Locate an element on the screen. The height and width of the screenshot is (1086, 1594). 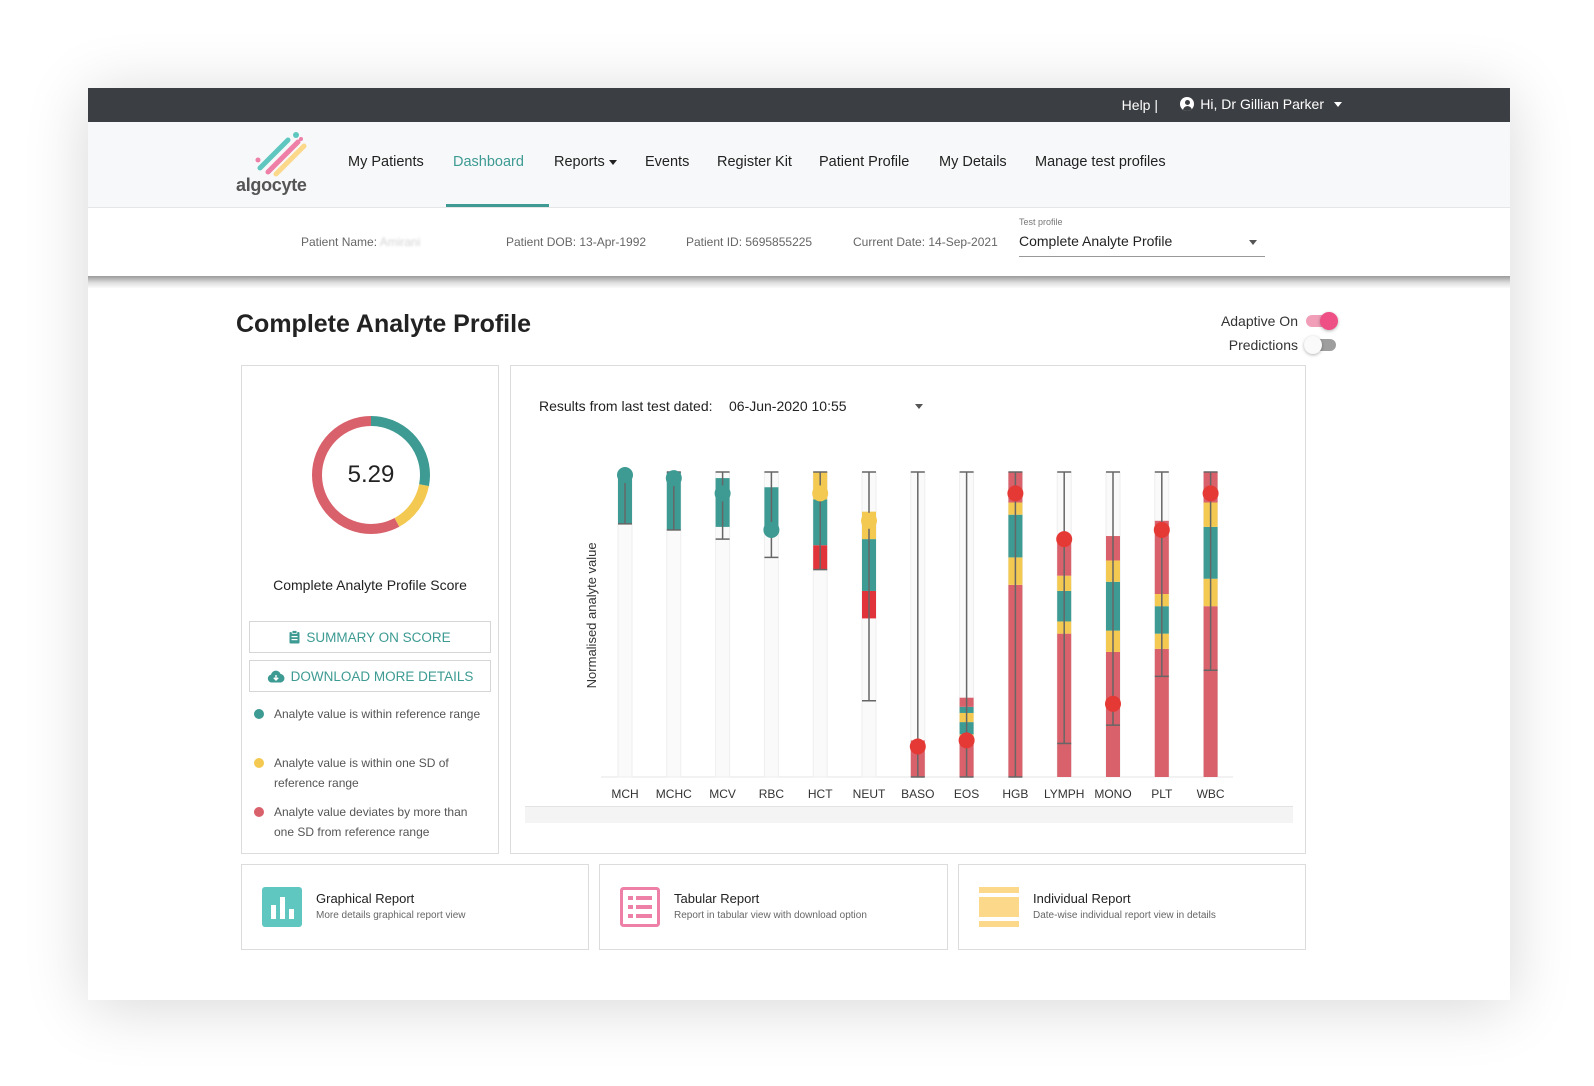
logo-mark-icon is located at coordinates (281, 154).